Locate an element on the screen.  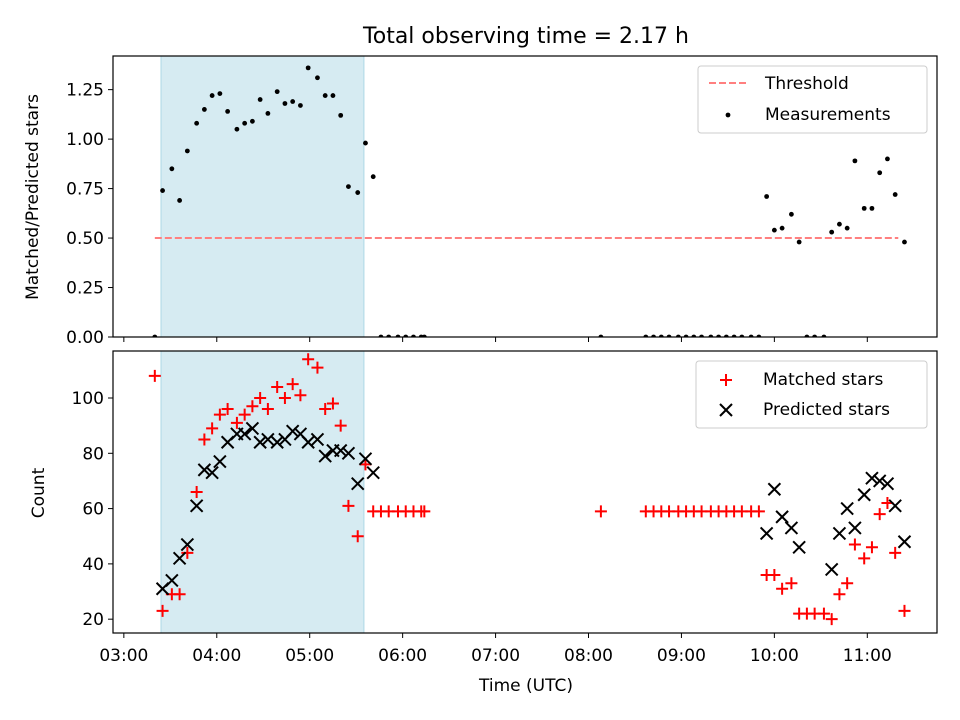
x-tick-label: 09:00 is located at coordinates (681, 656).